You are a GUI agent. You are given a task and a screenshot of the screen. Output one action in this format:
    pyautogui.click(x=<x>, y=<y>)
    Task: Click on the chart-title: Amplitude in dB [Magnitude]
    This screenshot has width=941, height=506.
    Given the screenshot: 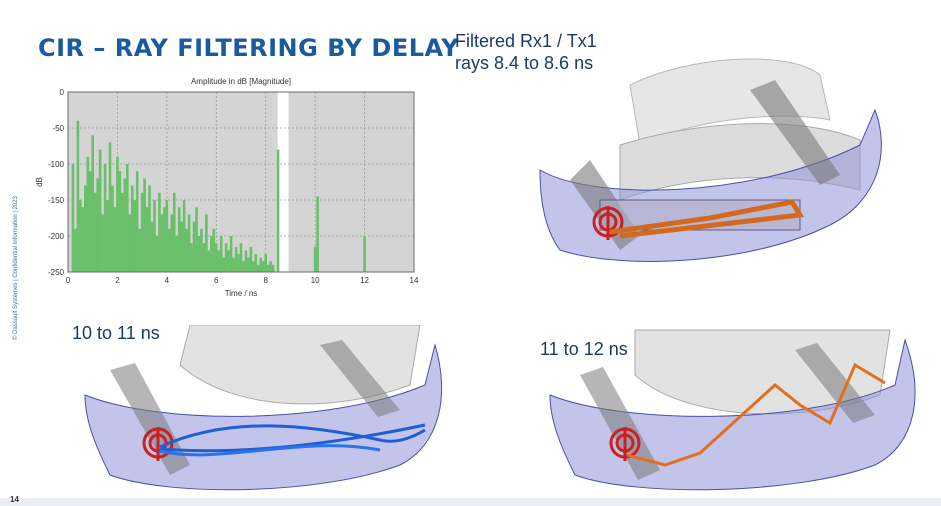 What is the action you would take?
    pyautogui.click(x=241, y=81)
    